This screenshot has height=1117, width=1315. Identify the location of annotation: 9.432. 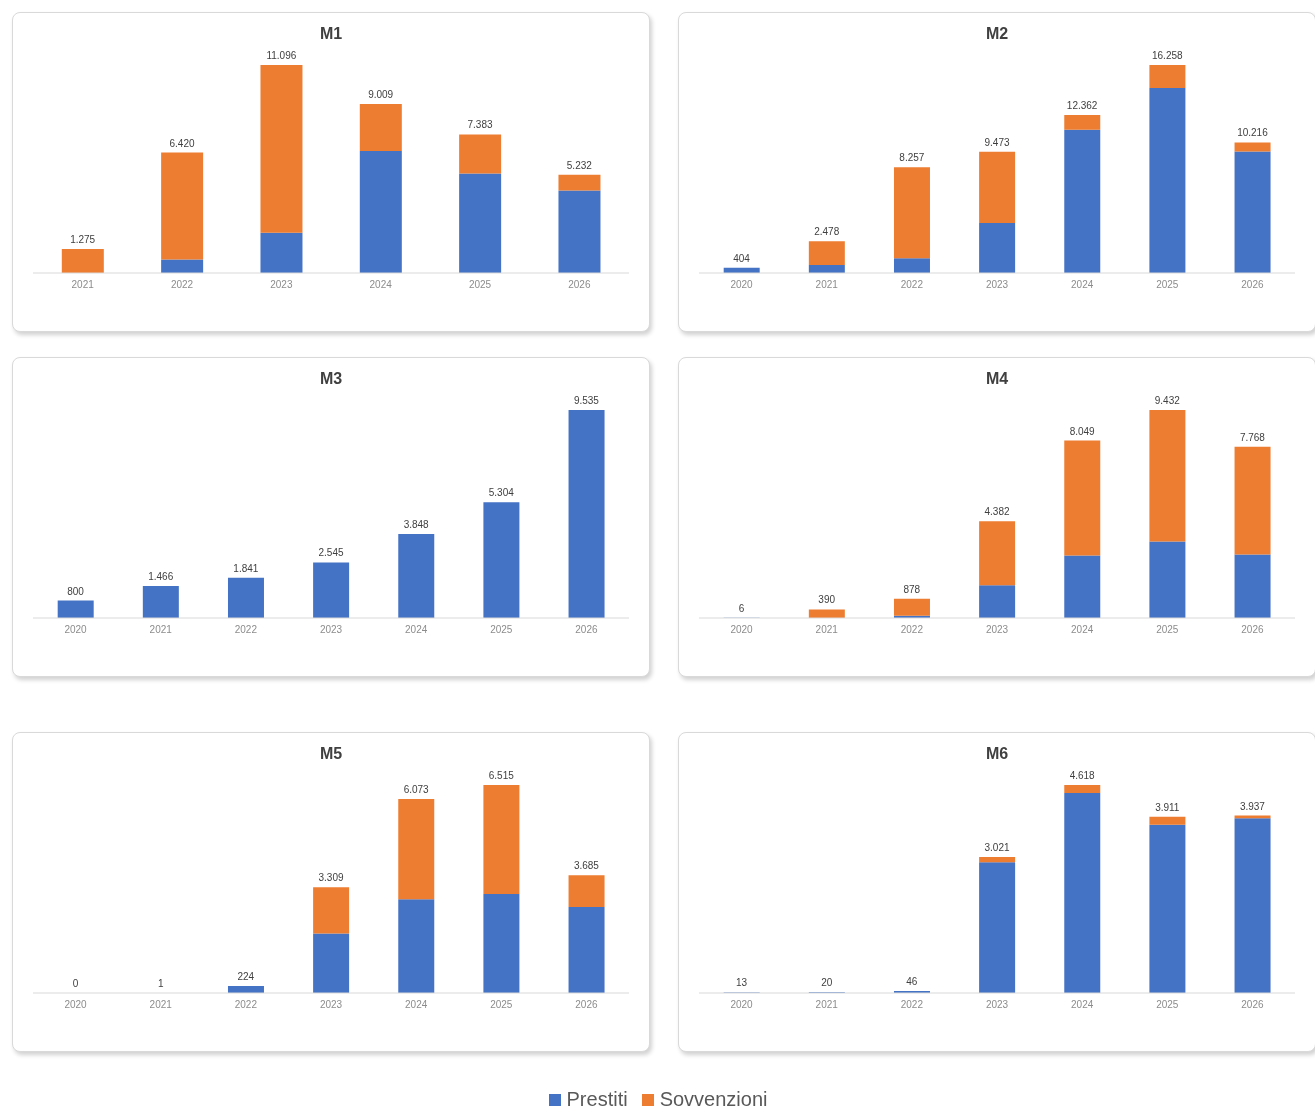
(1167, 400).